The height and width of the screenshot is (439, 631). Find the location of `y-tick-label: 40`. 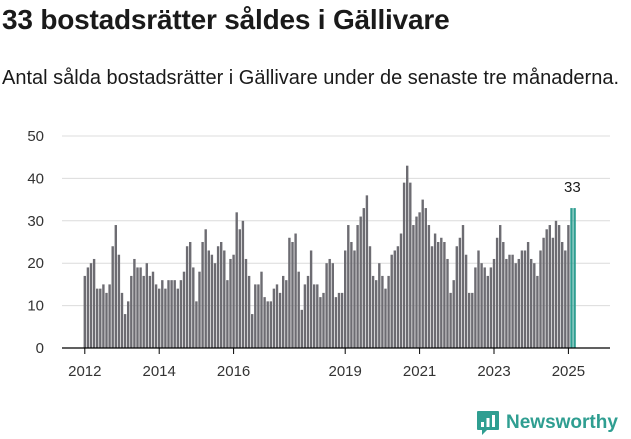

y-tick-label: 40 is located at coordinates (35, 178).